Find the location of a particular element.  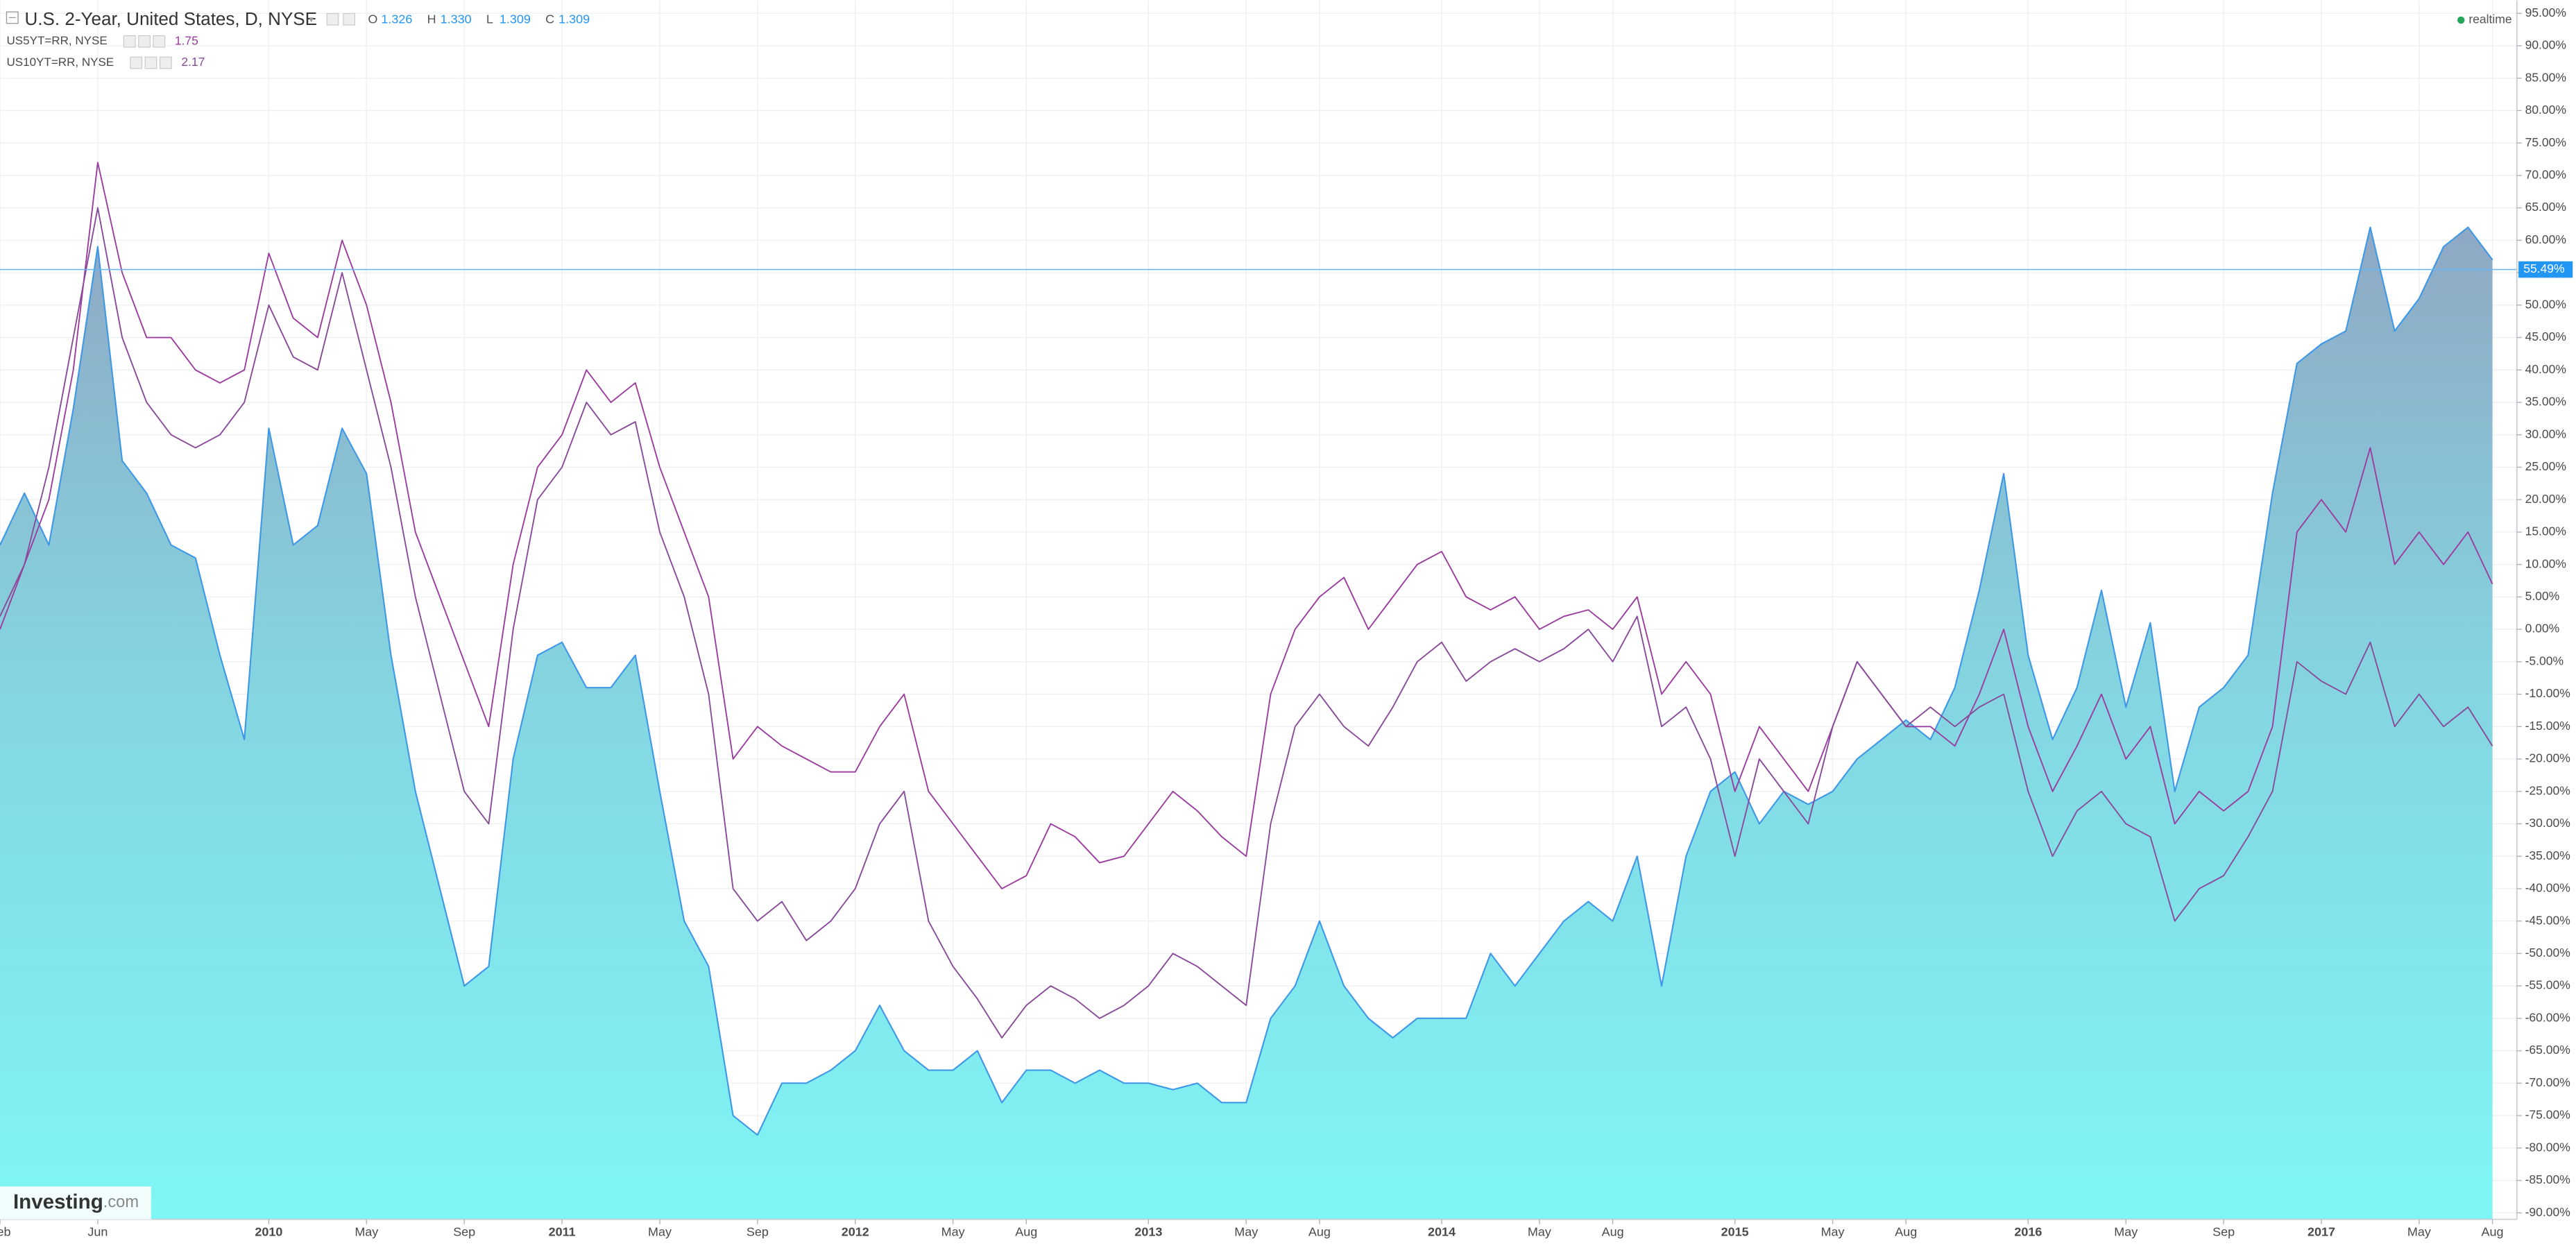

compare-legend: US5YT=RR, NYSE 1.75 US10YT=RR, NYSE 2.17 is located at coordinates (105, 51).